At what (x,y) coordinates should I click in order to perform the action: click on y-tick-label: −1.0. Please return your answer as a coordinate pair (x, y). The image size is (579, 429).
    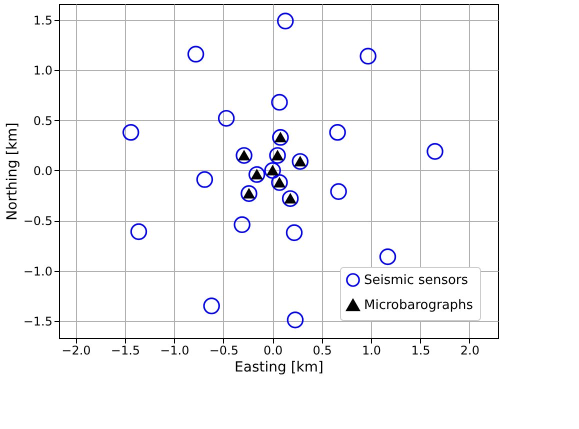
    Looking at the image, I should click on (37, 271).